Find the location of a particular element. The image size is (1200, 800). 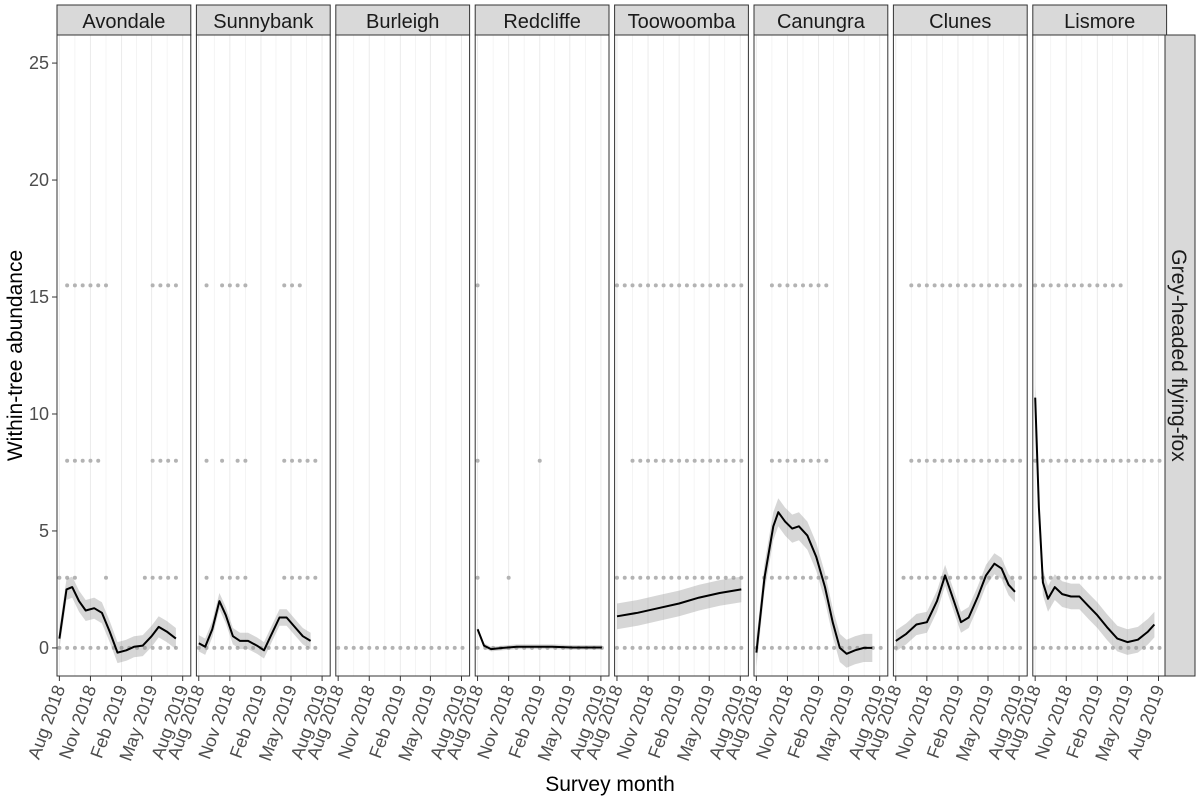

confidence-band is located at coordinates (1095, 519).